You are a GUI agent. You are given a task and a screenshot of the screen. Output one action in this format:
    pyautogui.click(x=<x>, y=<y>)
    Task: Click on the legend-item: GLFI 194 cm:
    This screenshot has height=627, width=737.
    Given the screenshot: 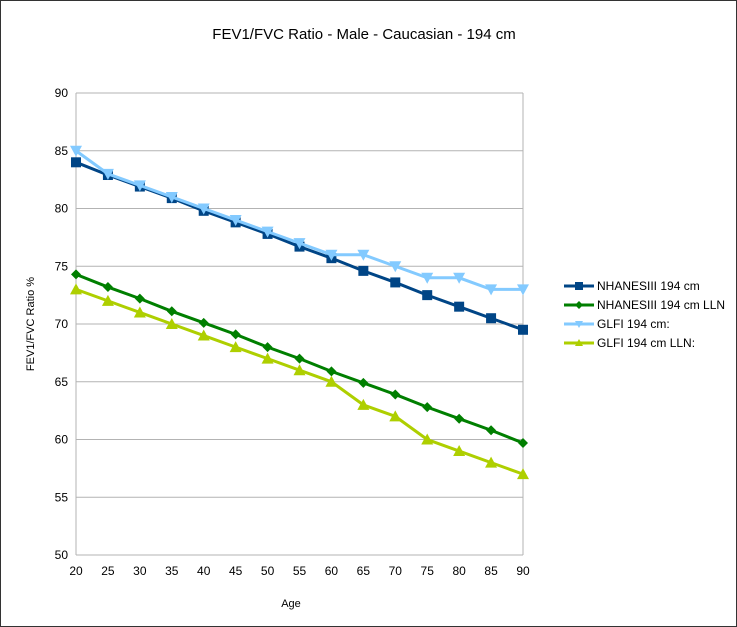 What is the action you would take?
    pyautogui.click(x=617, y=324)
    